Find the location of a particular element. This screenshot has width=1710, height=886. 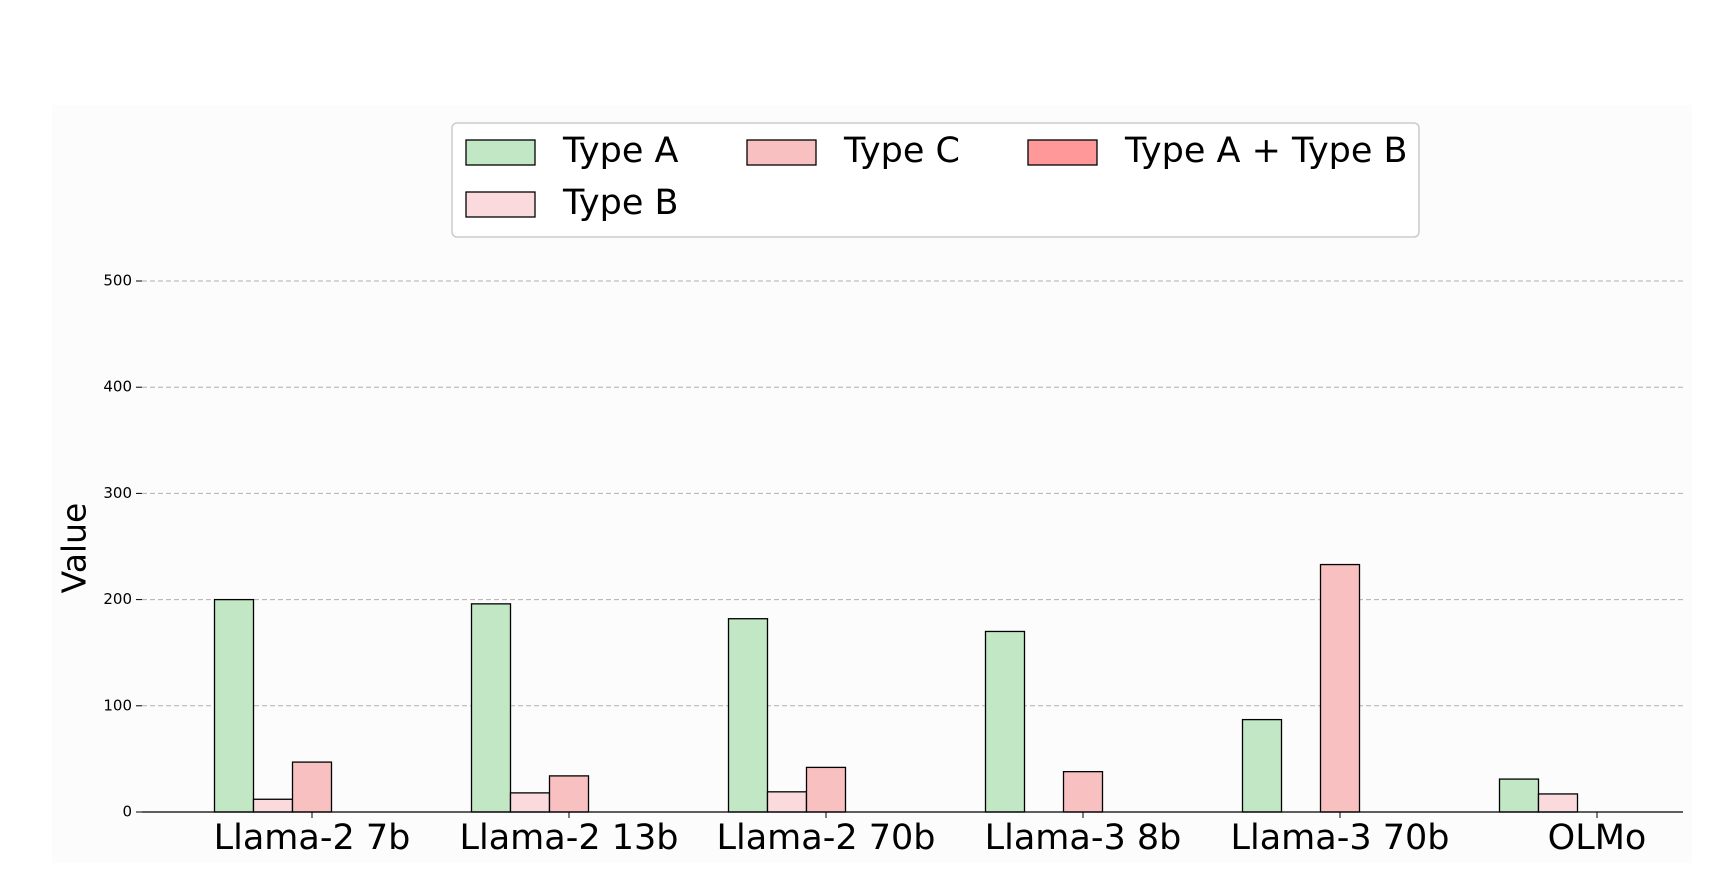

y-tick-label: 300 is located at coordinates (117, 493).